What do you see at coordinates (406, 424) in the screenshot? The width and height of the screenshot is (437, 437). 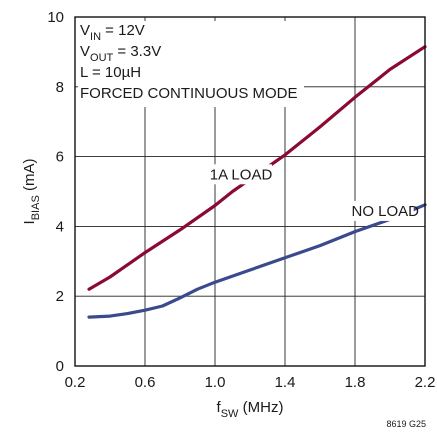 I see `figure-code: 8619 G25` at bounding box center [406, 424].